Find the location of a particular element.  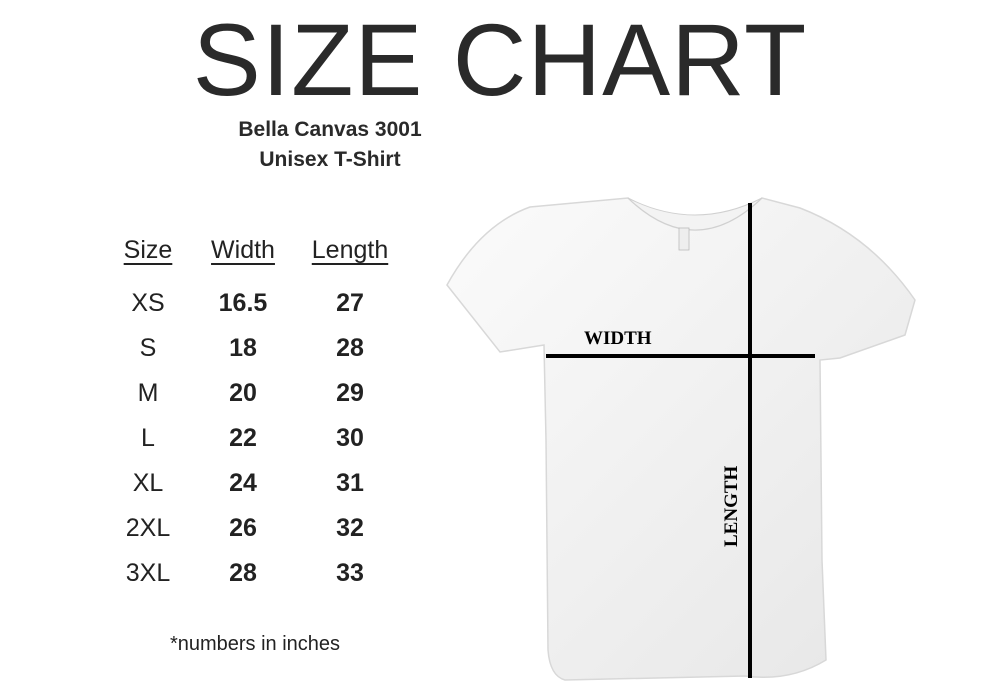

cell-size: M is located at coordinates (148, 393).